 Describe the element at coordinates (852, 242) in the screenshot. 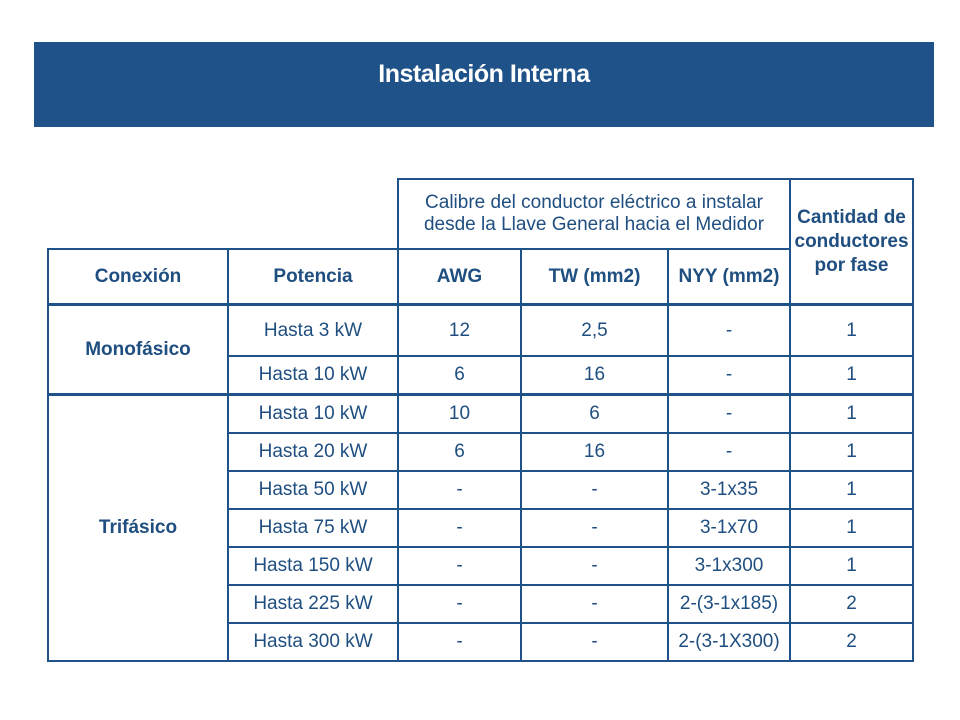

I see `quantity-header: Cantidad de conductores por fase` at that location.